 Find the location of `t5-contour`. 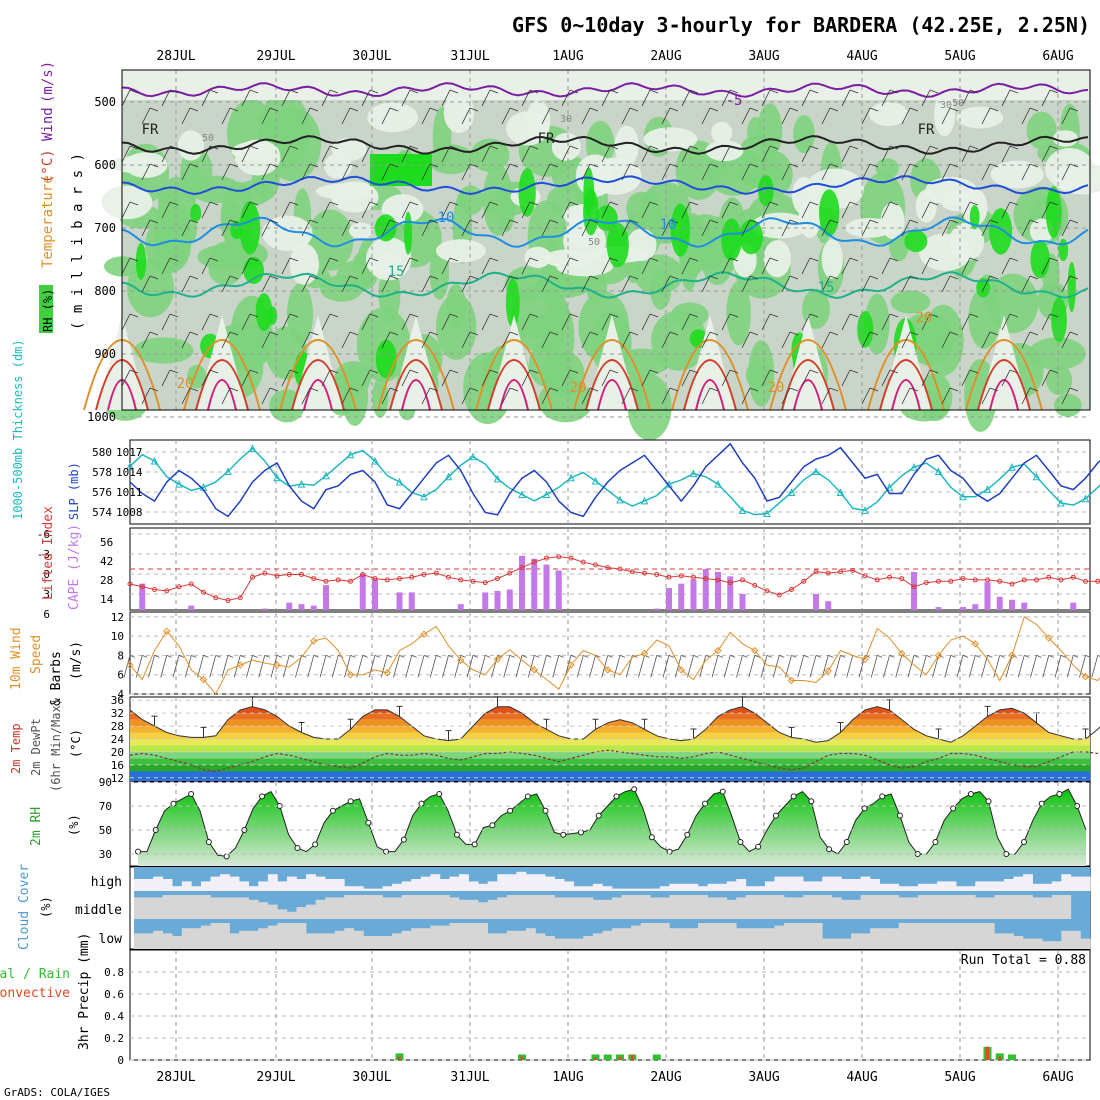

t5-contour is located at coordinates (605, 185).